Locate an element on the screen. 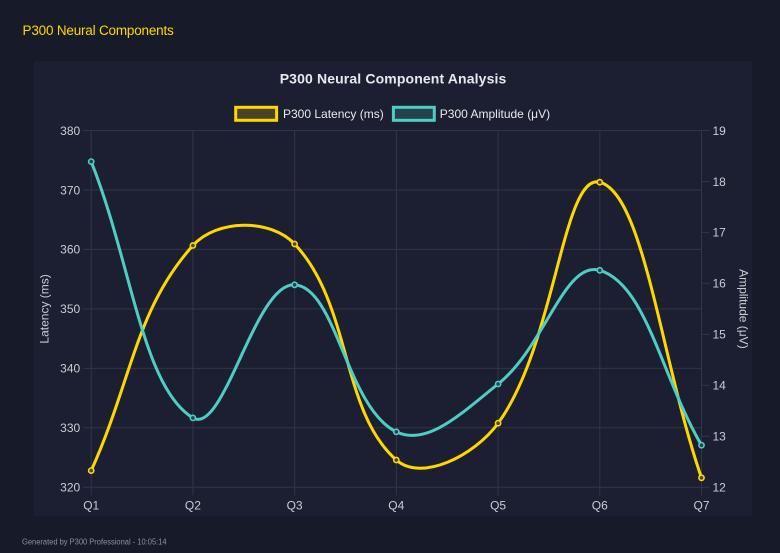 The height and width of the screenshot is (553, 780). svg-text: P300 Latency (ms) is located at coordinates (333, 114).